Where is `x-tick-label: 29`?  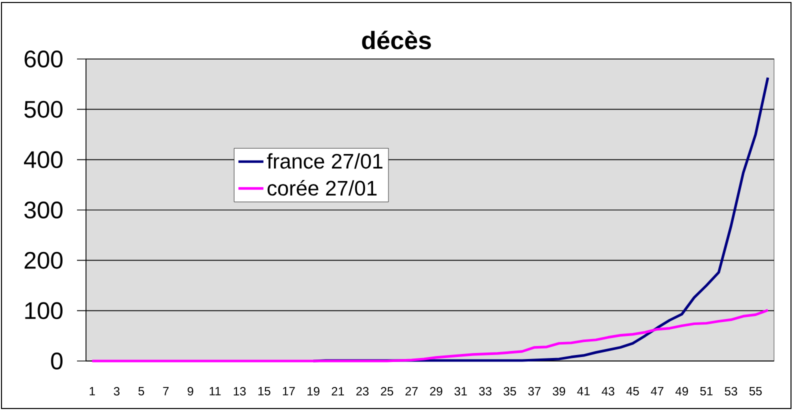
x-tick-label: 29 is located at coordinates (436, 391).